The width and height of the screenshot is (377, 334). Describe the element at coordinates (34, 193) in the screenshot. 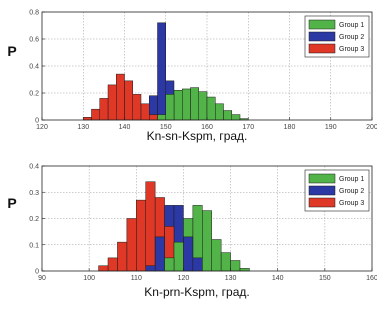

I see `y-tick-label: 0.3` at that location.